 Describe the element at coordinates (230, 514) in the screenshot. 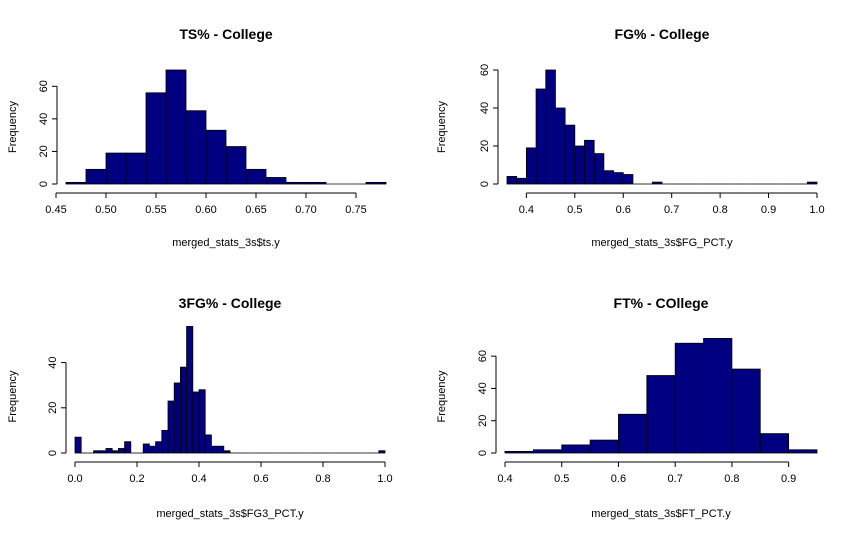

I see `x-axis-label: merged_stats_3s$FG3_PCT.y` at that location.